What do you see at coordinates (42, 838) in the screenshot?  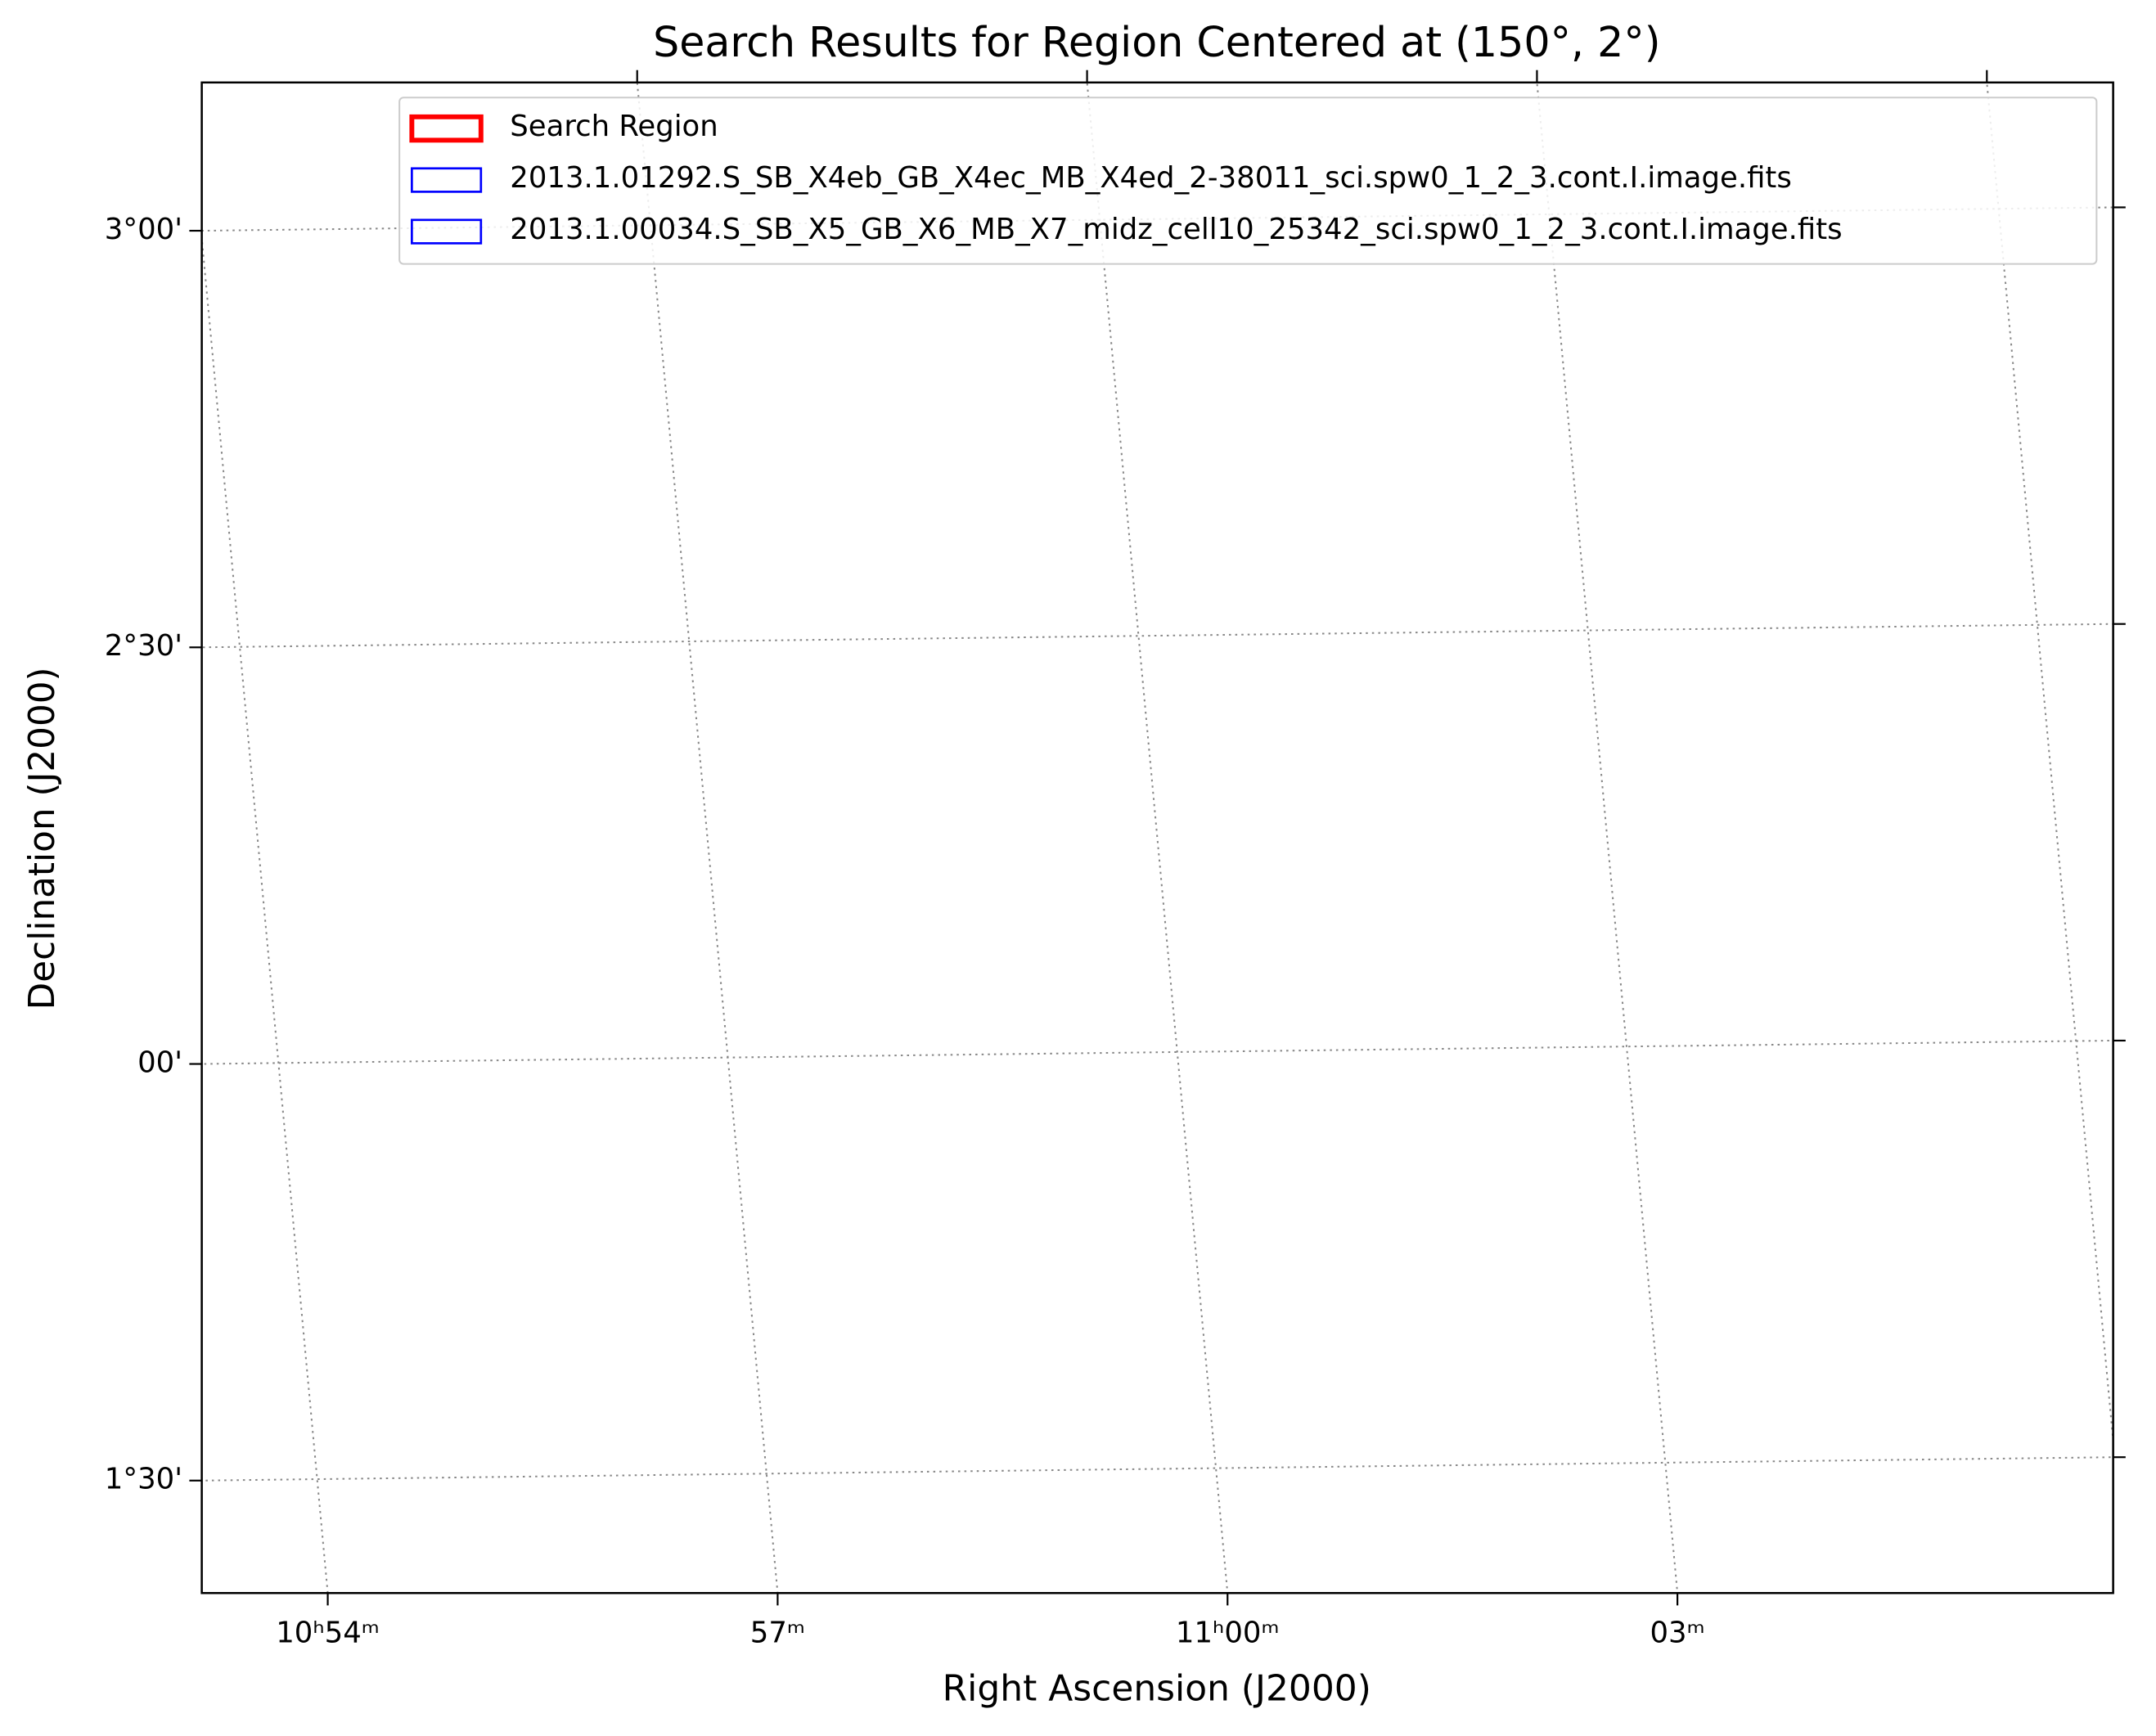 I see `y-axis-label: Declination (J2000)` at bounding box center [42, 838].